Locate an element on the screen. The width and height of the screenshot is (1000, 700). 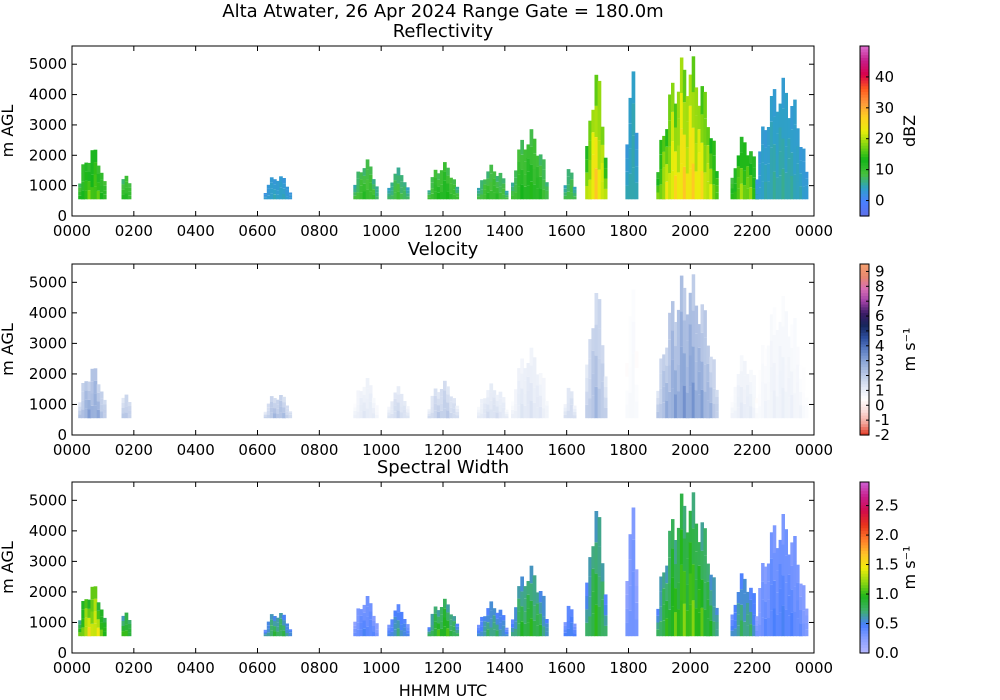
x-tick-label: 1200 is located at coordinates (443, 450).